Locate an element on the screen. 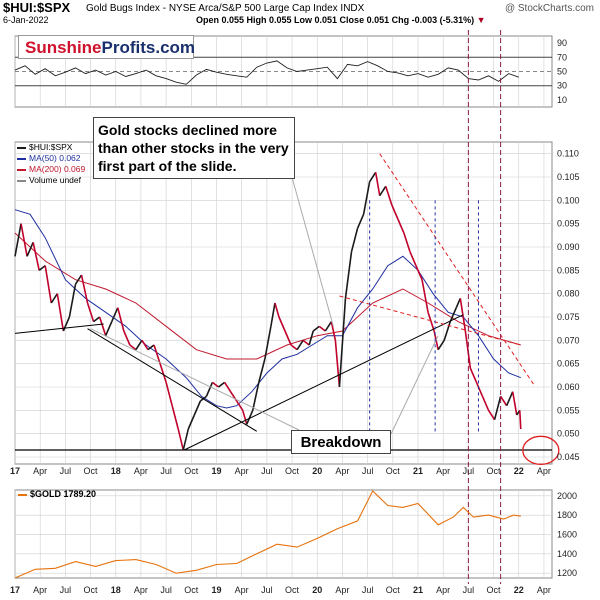 Image resolution: width=600 pixels, height=600 pixels. legend-volume-label: Volume undef is located at coordinates (55, 180).